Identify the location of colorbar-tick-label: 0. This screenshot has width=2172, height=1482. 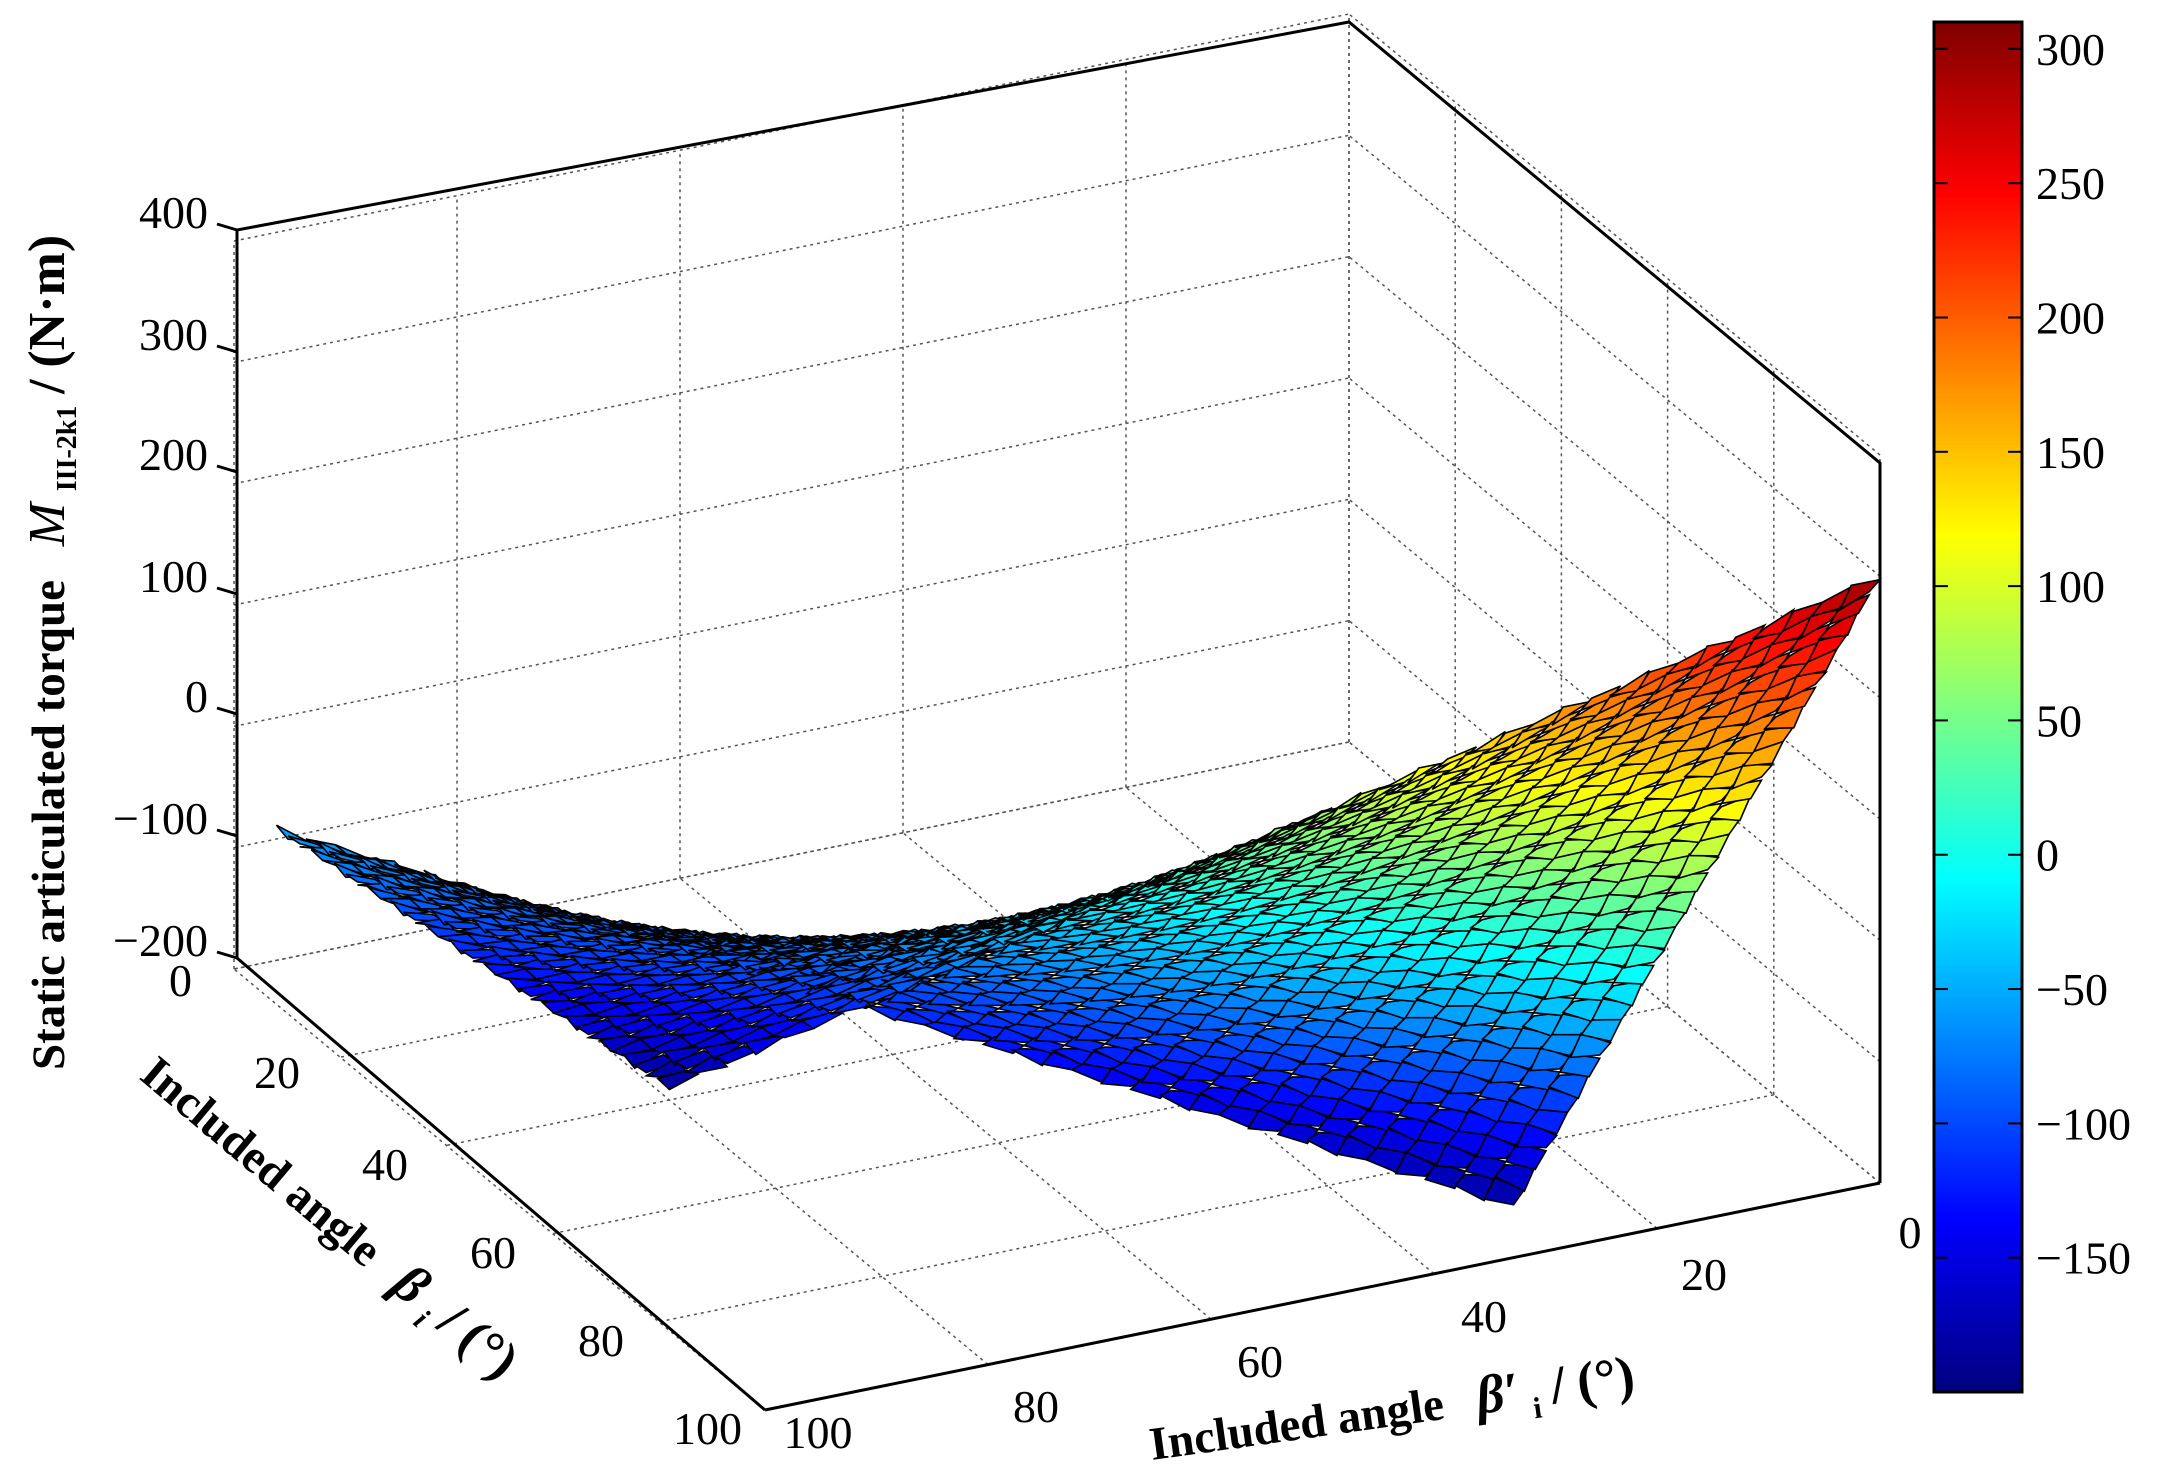
(2047, 855).